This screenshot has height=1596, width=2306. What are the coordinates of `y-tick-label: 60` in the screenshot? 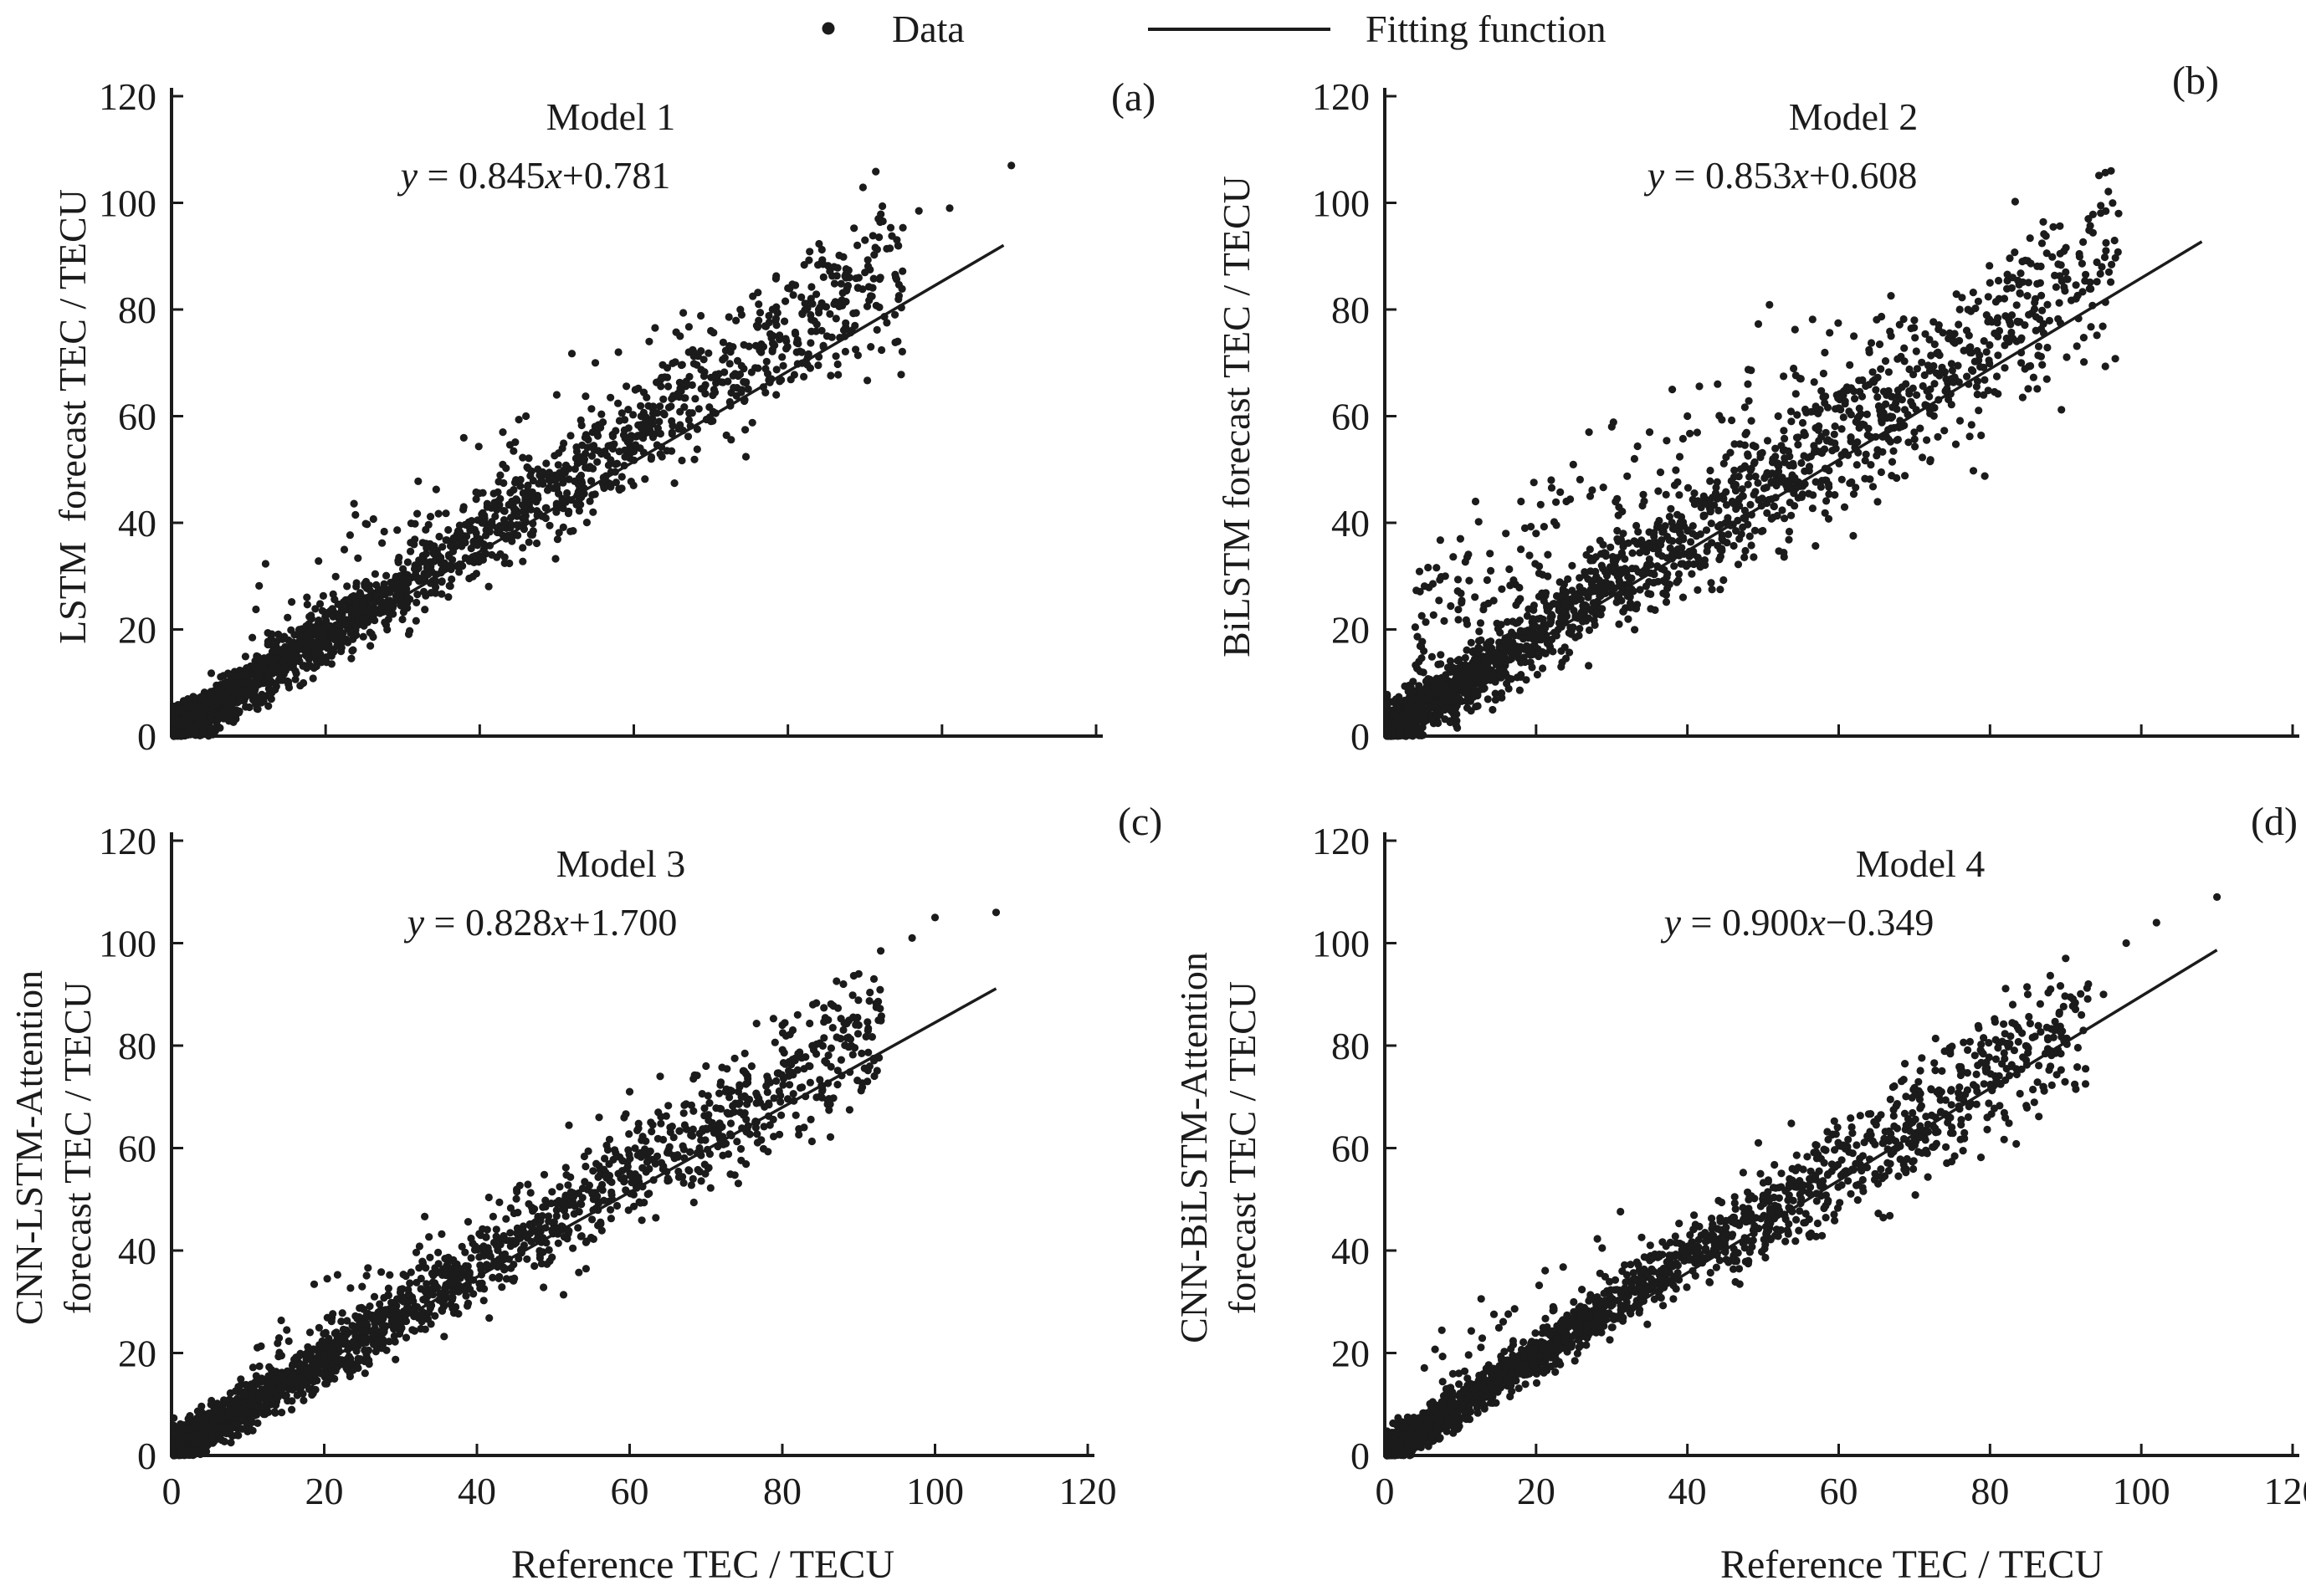 It's located at (137, 417).